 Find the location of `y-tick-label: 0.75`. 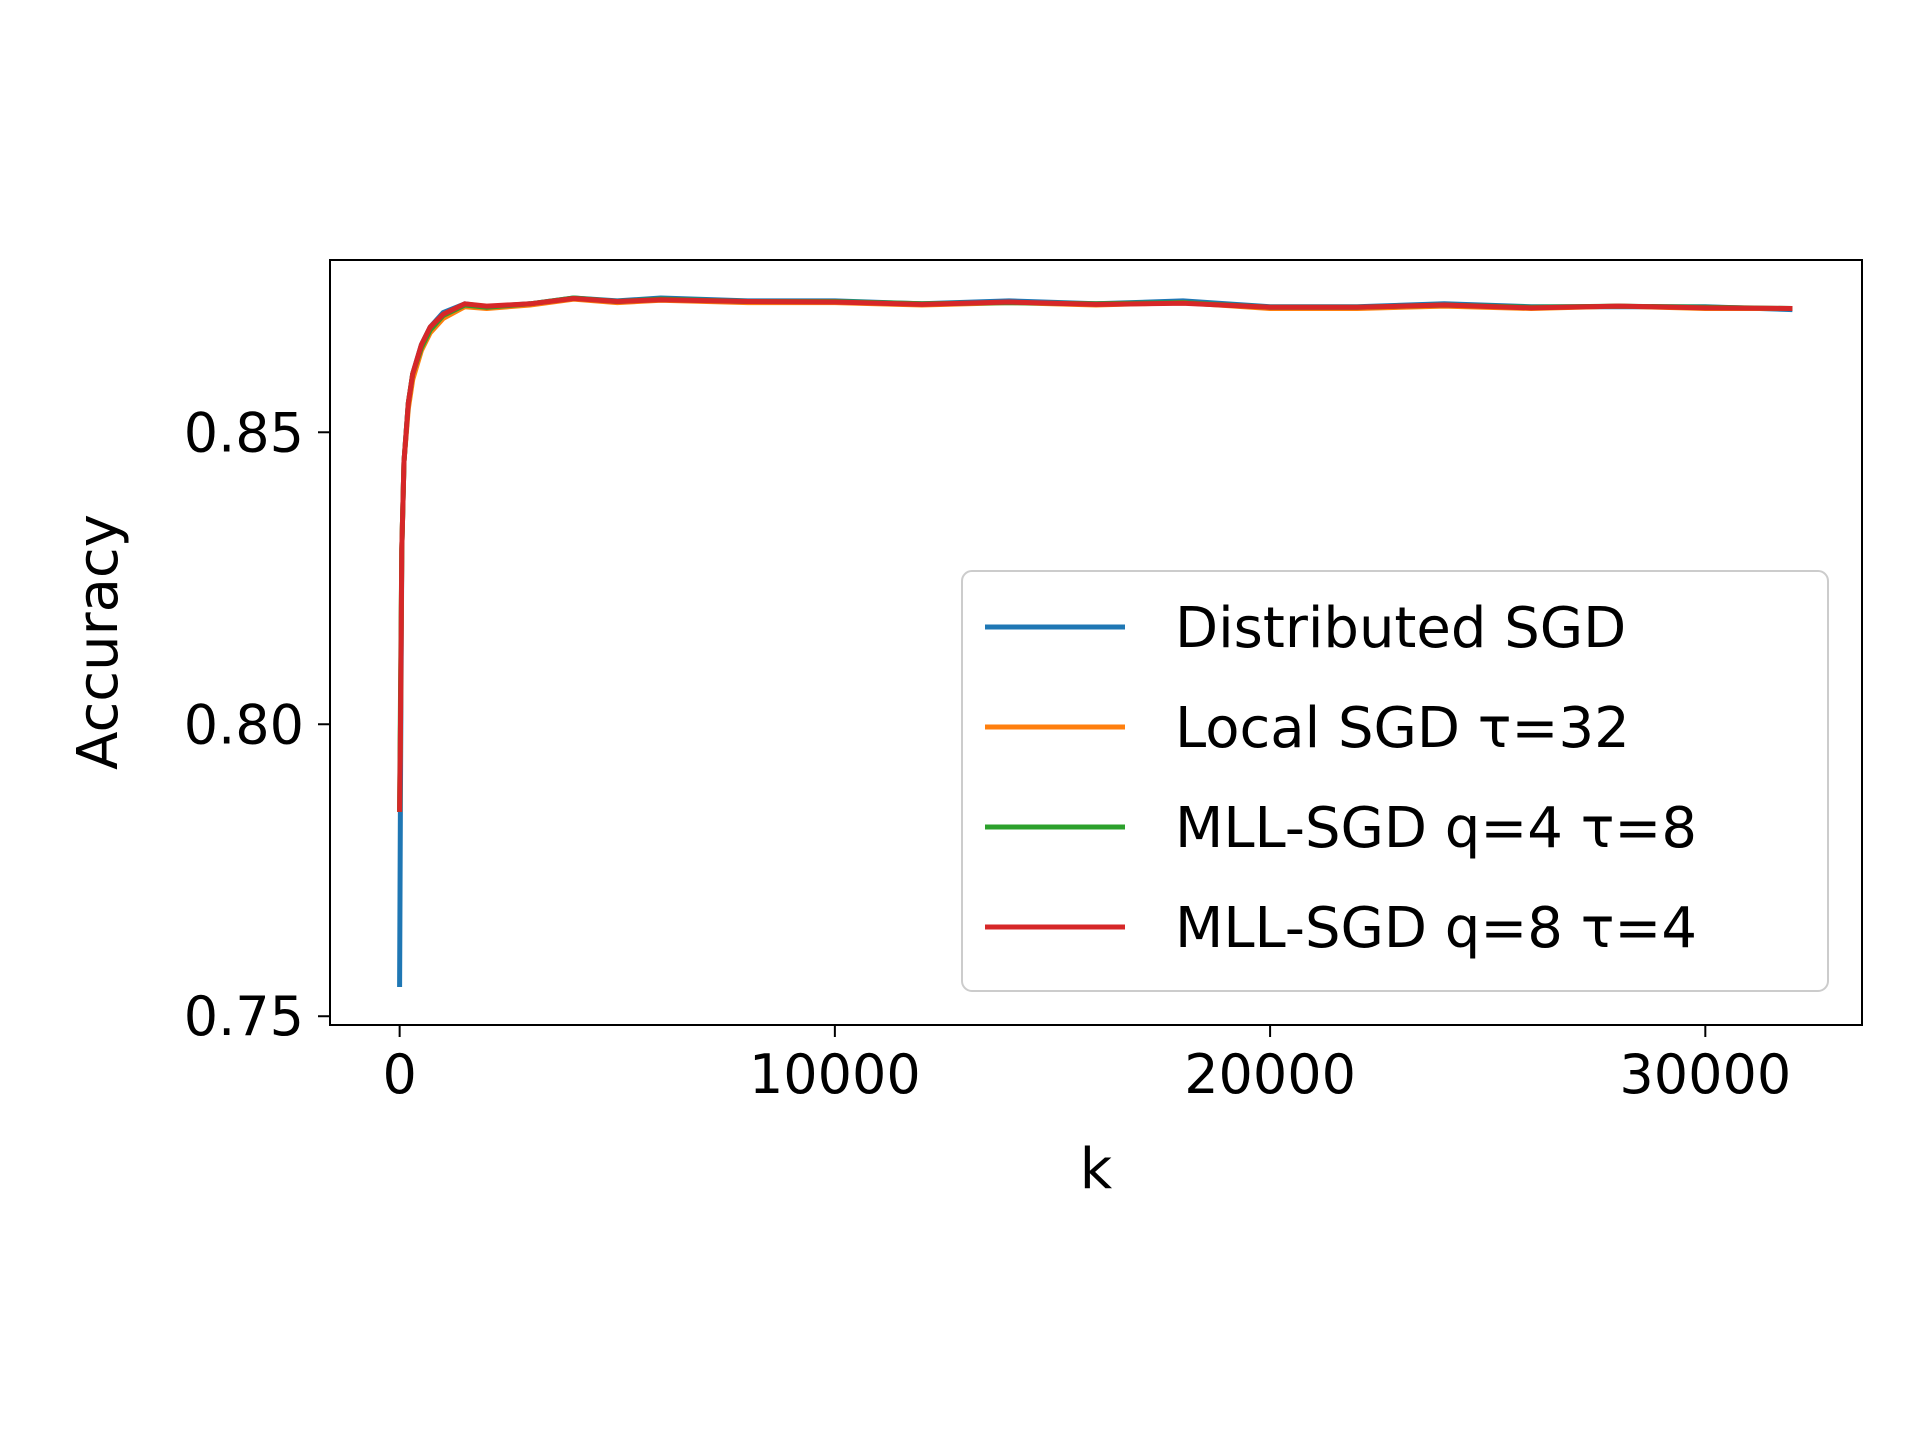

y-tick-label: 0.75 is located at coordinates (244, 1016).